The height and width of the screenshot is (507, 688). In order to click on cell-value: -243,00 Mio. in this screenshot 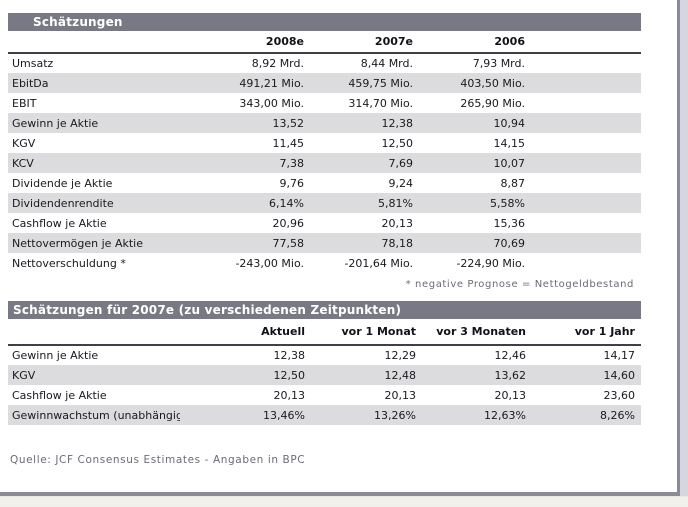, I will do `click(269, 263)`.